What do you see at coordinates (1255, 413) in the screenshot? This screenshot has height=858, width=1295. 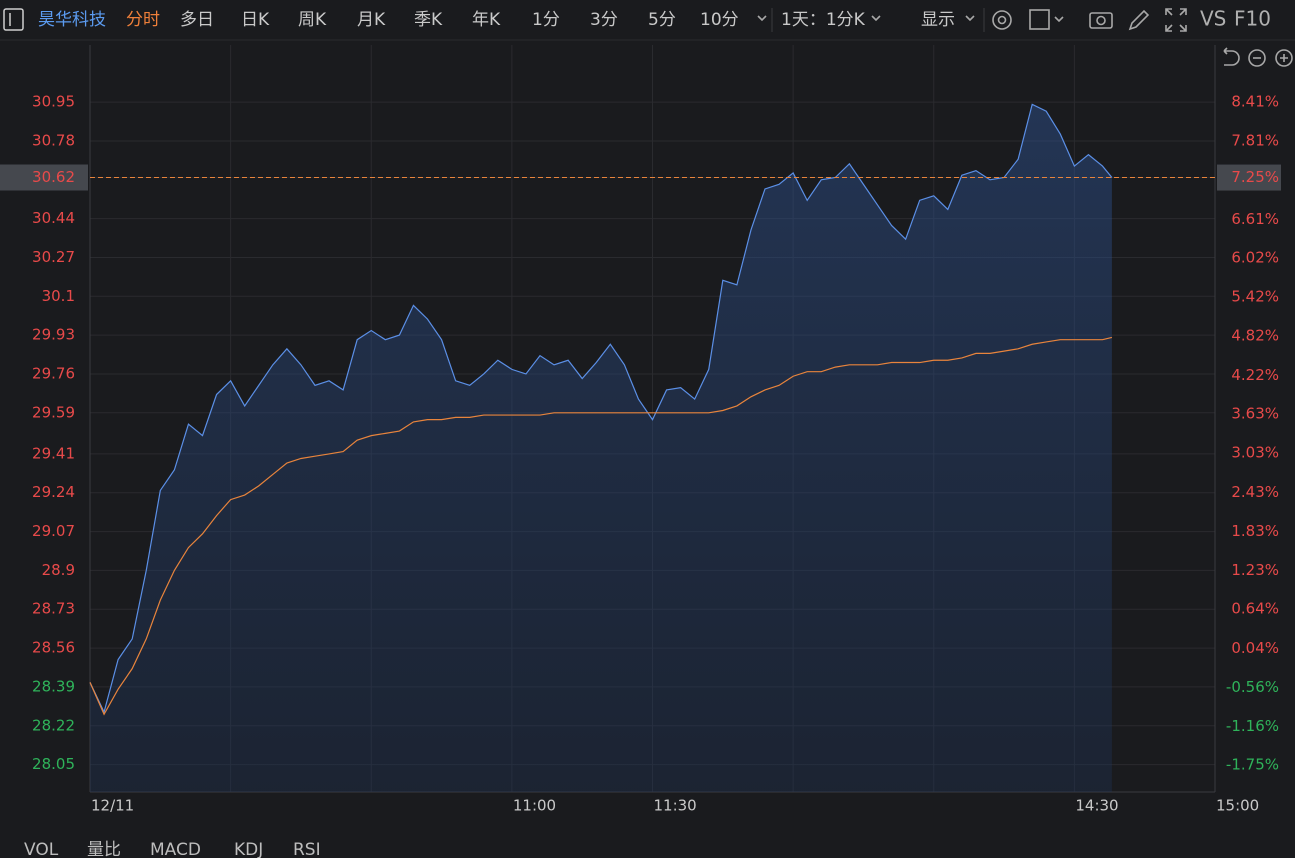 I see `y2-tick-label: 3.63%` at bounding box center [1255, 413].